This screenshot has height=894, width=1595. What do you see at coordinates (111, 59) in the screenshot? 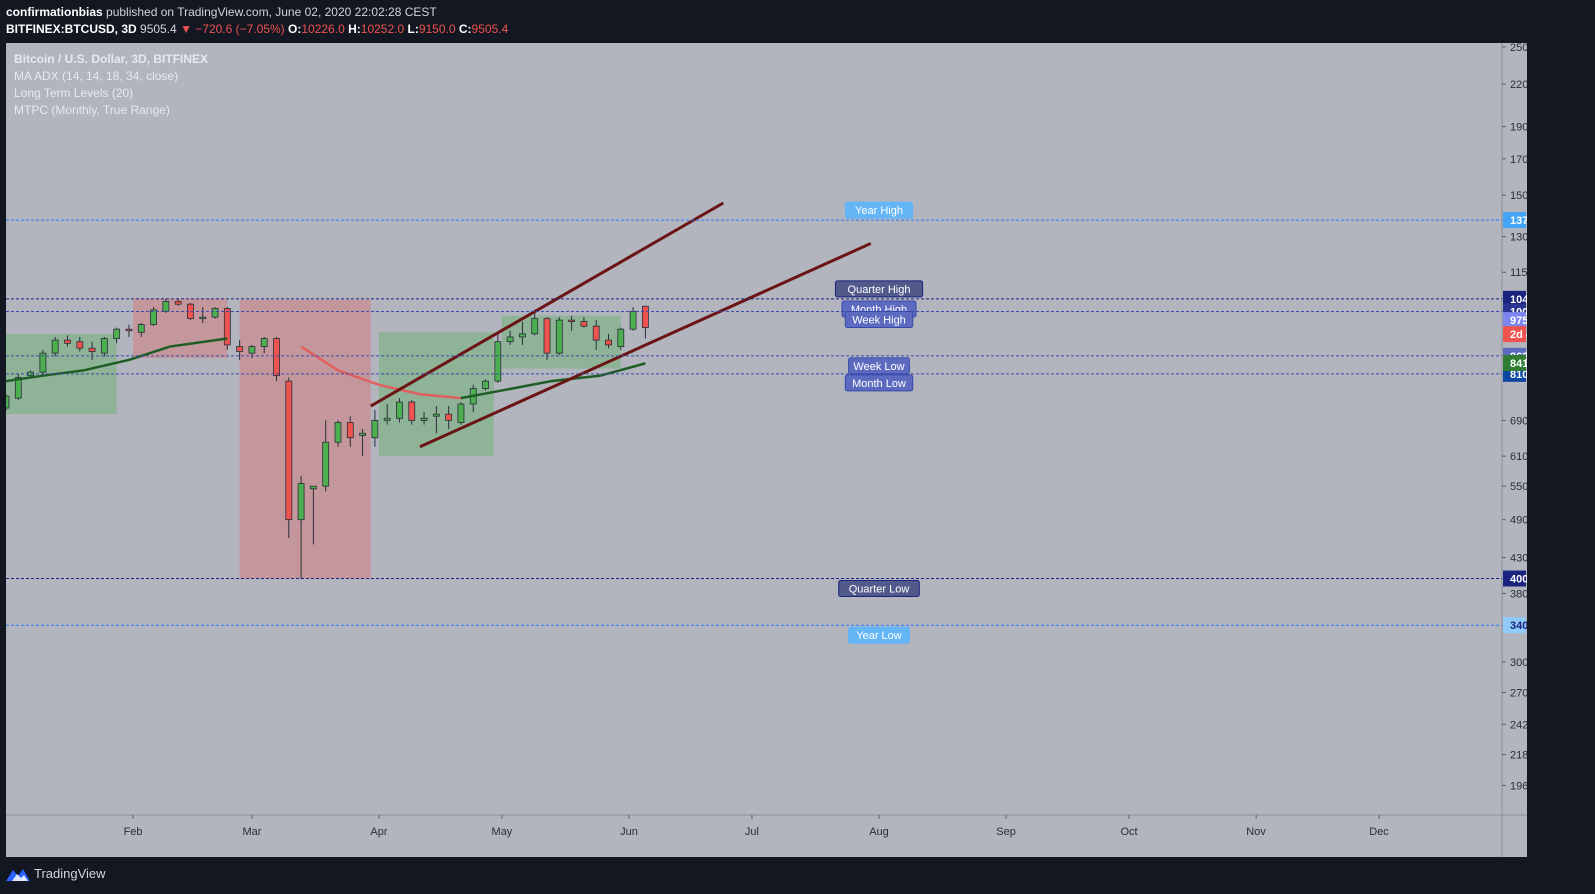
I see `legend-title: Bitcoin / U.S. Dollar, 3D, BITFINEX` at bounding box center [111, 59].